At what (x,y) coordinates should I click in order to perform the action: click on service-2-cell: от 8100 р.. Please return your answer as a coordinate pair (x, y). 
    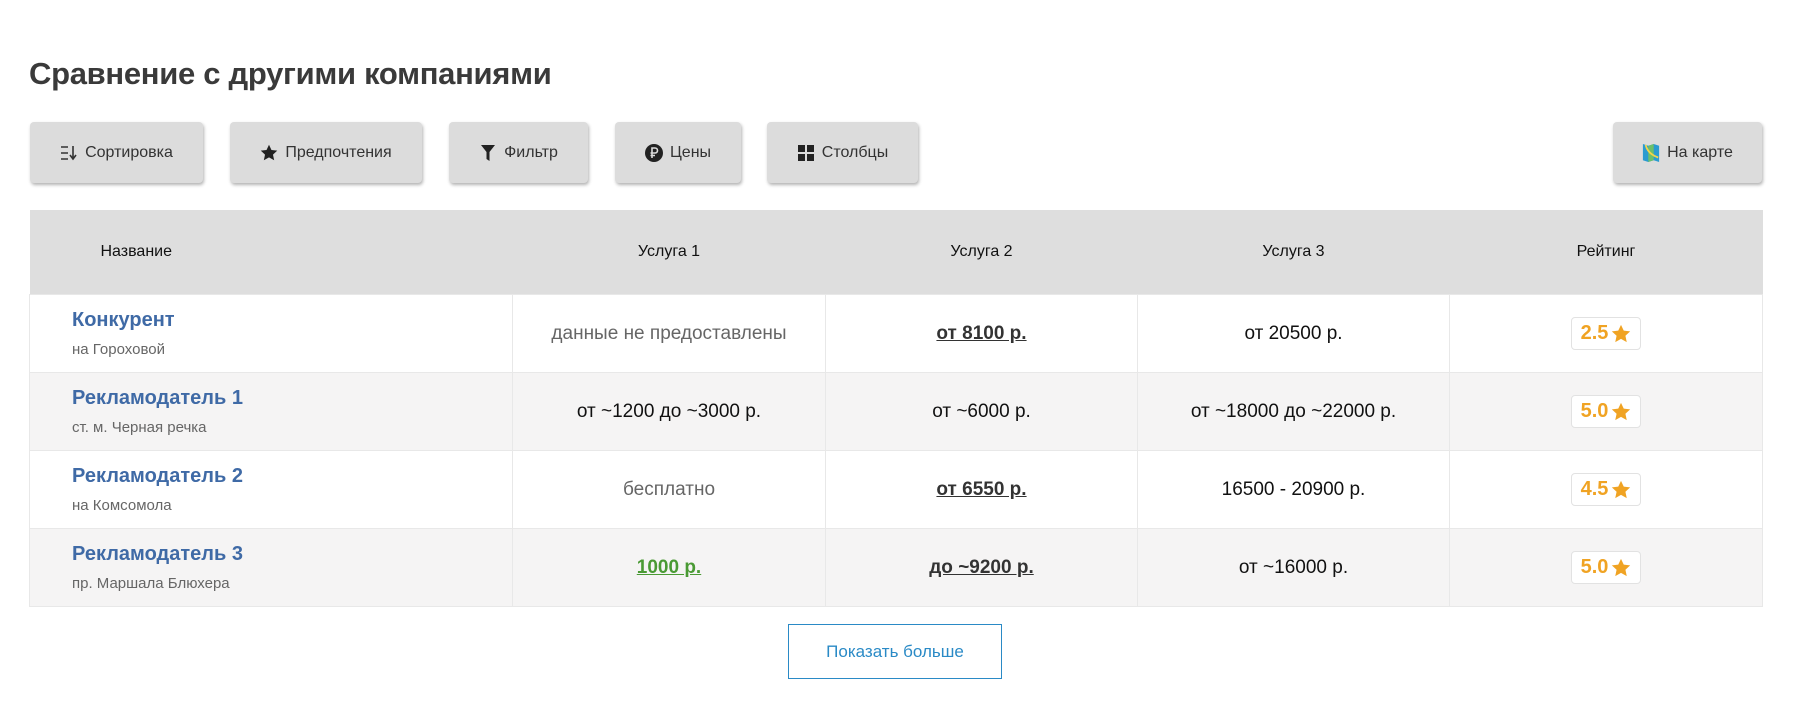
    Looking at the image, I should click on (981, 333).